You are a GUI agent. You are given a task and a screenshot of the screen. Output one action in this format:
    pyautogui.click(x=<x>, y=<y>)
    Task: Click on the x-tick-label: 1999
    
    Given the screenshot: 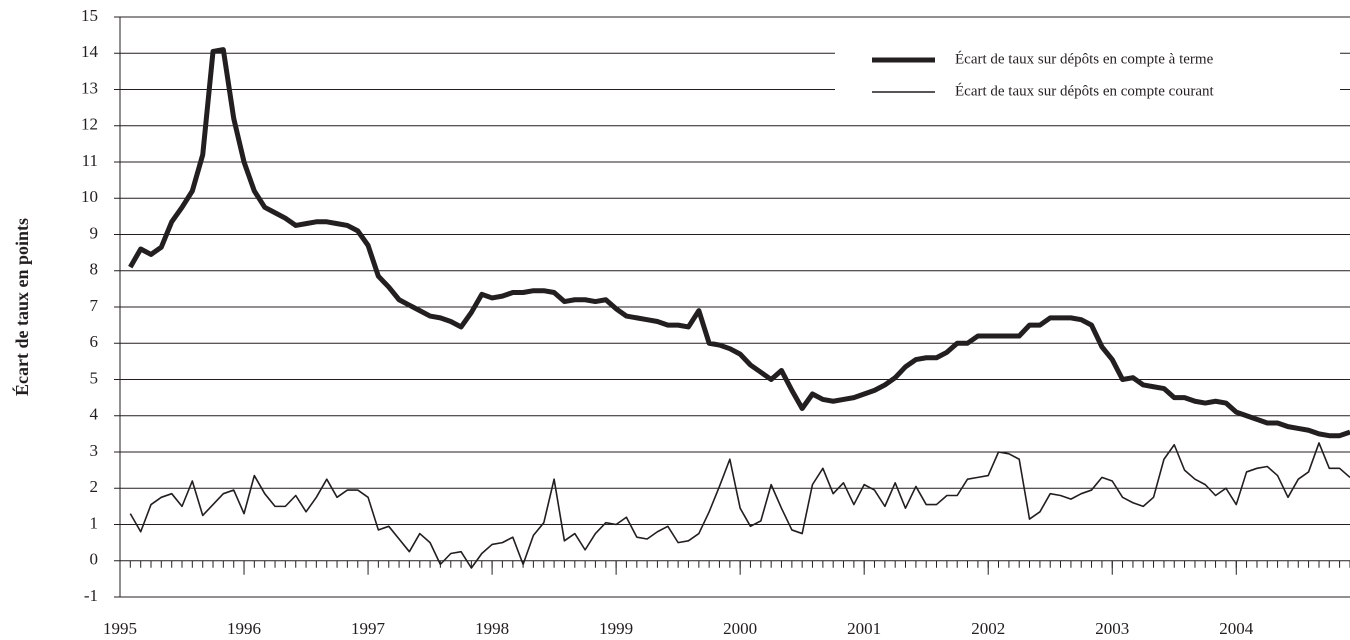 What is the action you would take?
    pyautogui.click(x=616, y=628)
    